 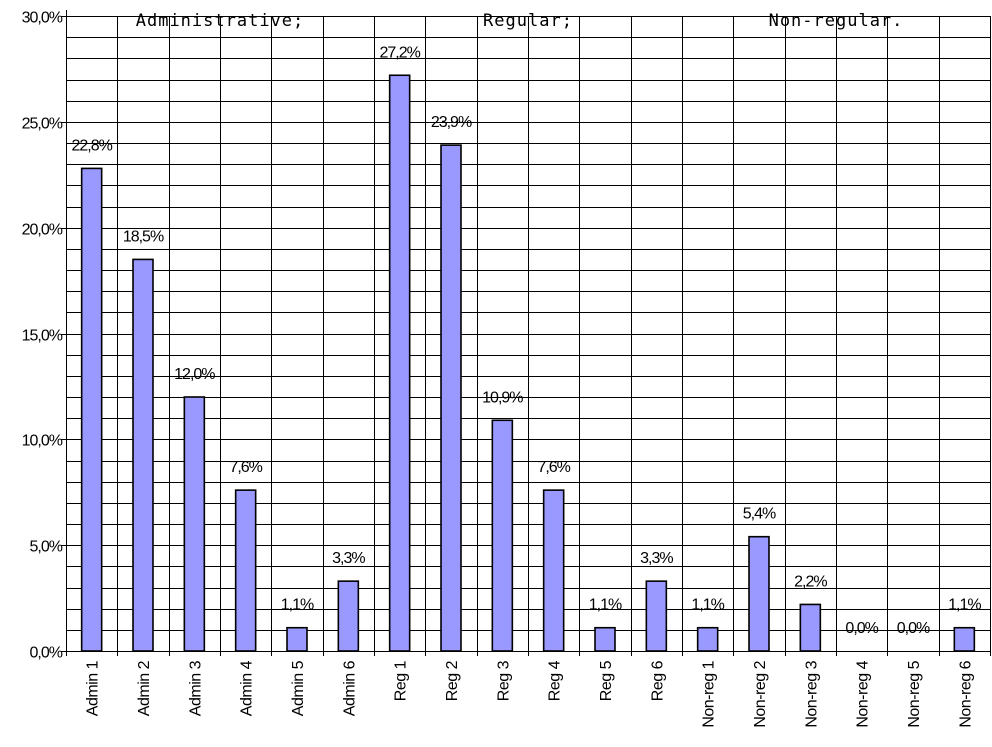 What do you see at coordinates (810, 581) in the screenshot?
I see `data-label: 2,2%` at bounding box center [810, 581].